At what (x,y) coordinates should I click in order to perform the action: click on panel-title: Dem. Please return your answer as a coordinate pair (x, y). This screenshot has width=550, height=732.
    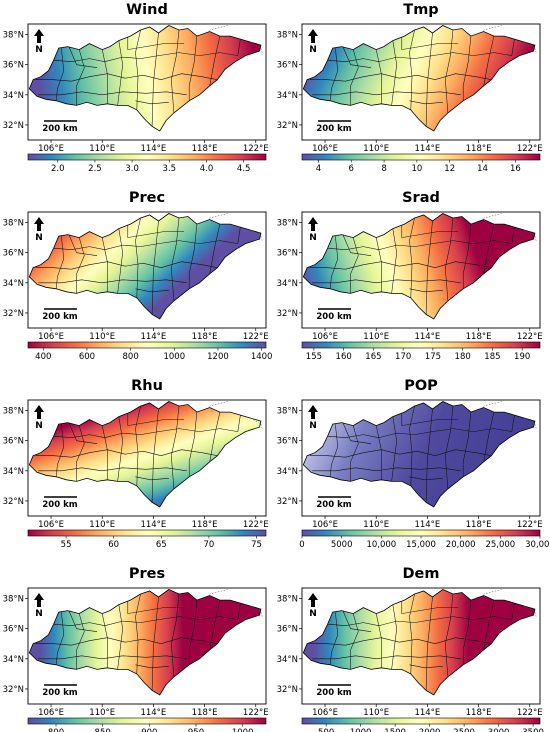
    Looking at the image, I should click on (421, 574).